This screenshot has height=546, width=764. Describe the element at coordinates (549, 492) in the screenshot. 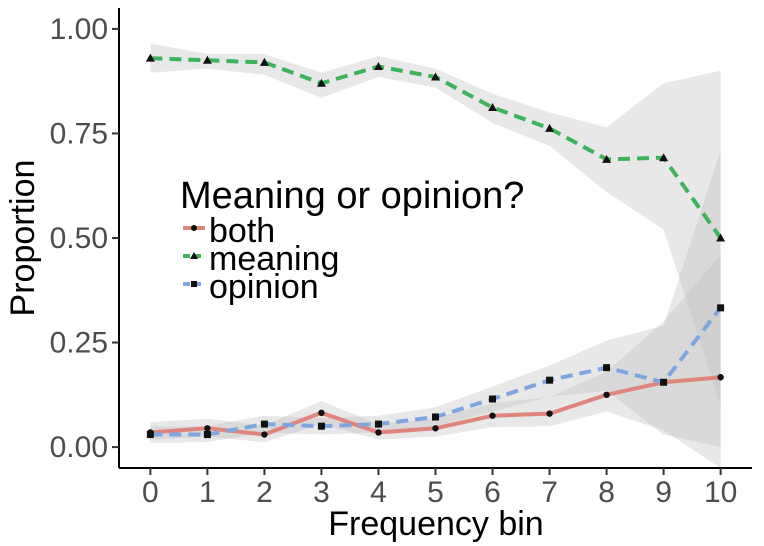

I see `x-tick-label: 7` at that location.